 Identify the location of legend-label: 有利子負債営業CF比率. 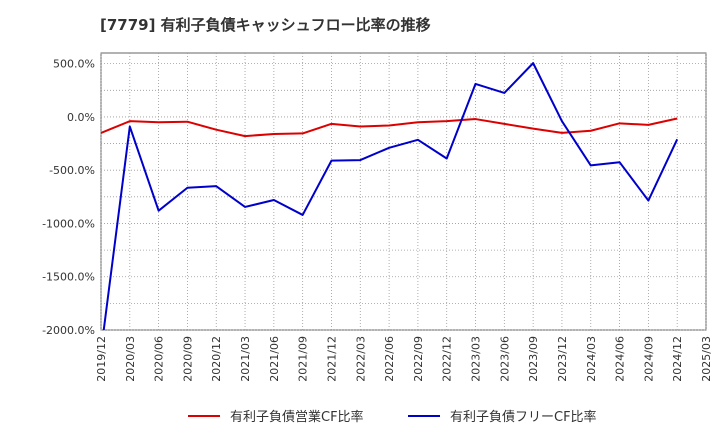
(297, 417).